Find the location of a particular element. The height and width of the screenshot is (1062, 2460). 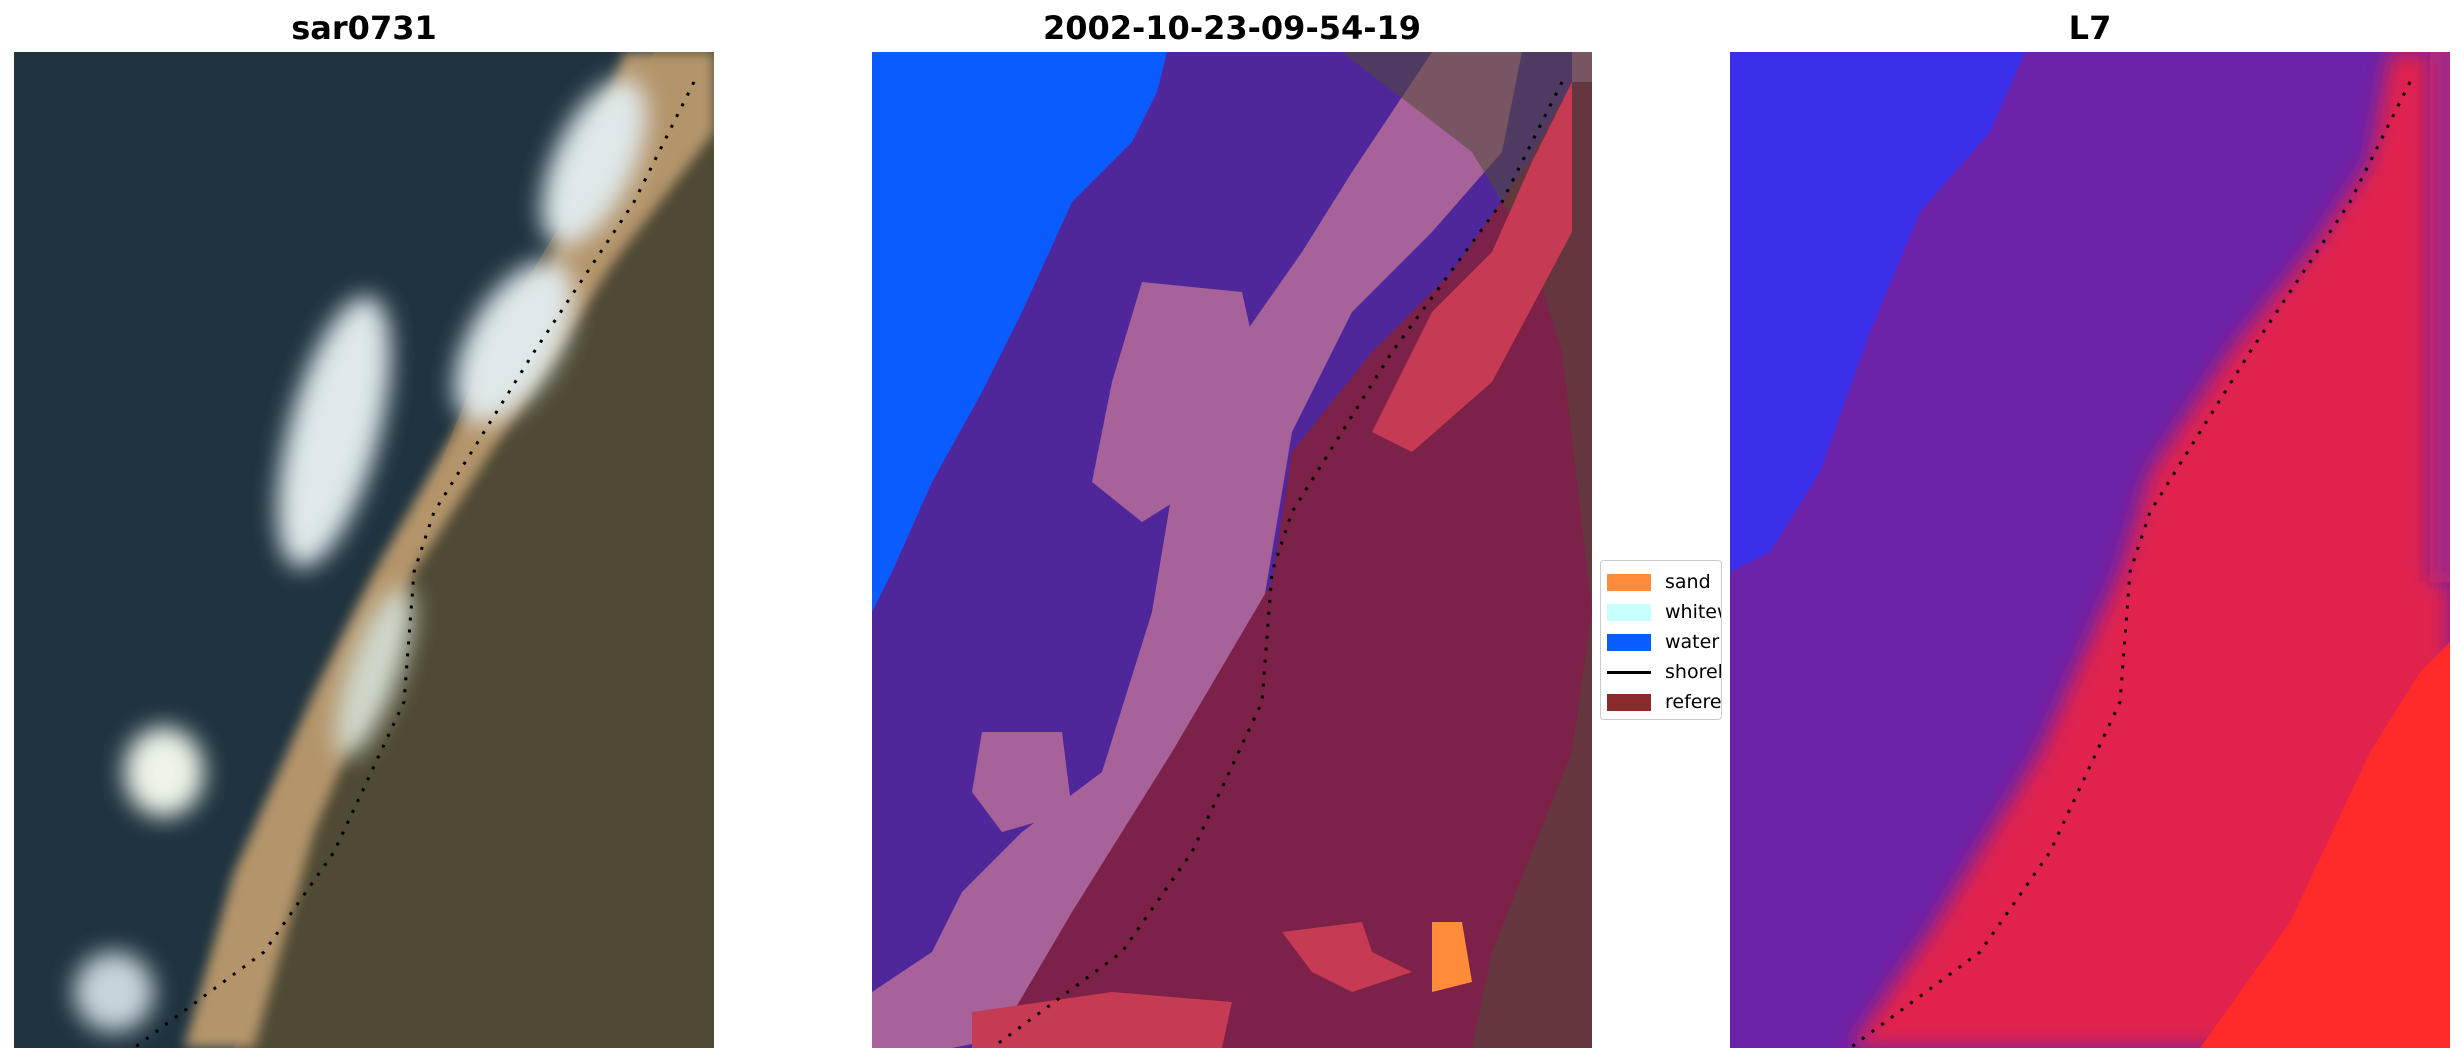

class-sand-patch is located at coordinates (1452, 957).